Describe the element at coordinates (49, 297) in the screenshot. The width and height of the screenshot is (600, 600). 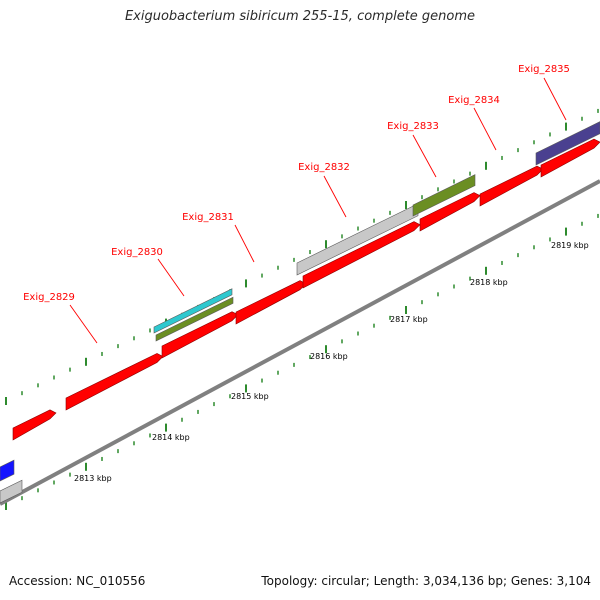
I see `gene-label-exig-2829: Exig_2829` at that location.